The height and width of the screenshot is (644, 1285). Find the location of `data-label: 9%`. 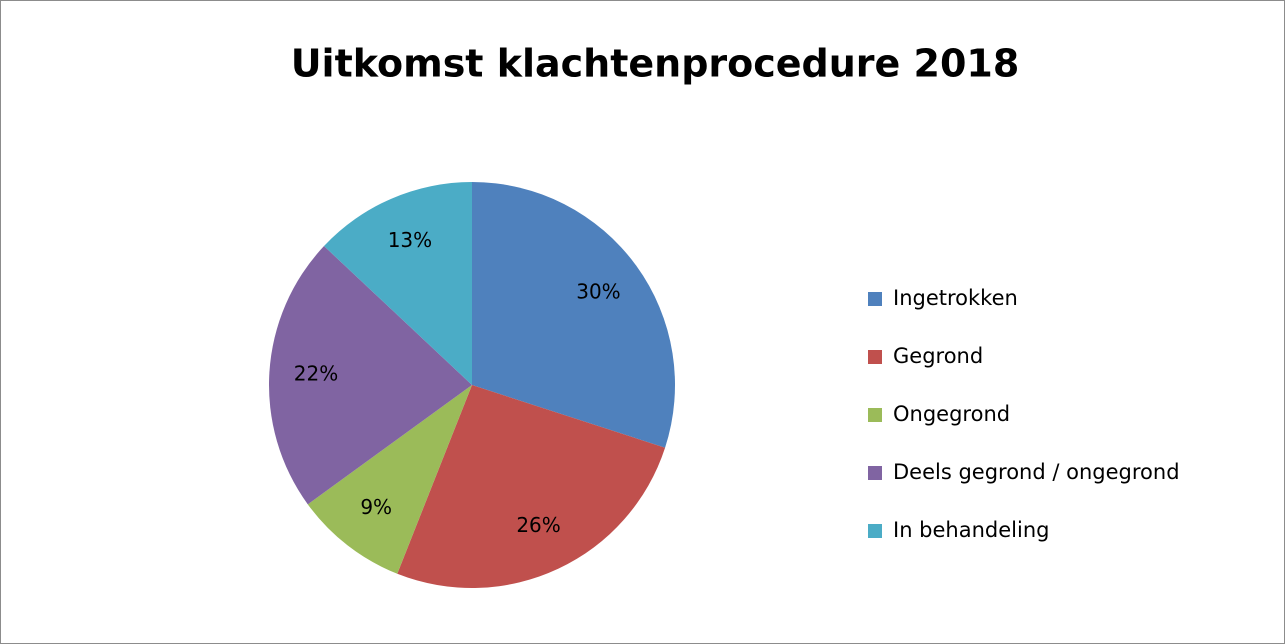

data-label: 9% is located at coordinates (376, 507).